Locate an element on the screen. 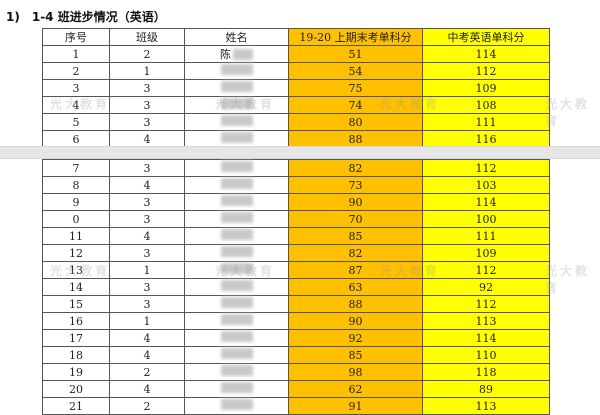 This screenshot has width=600, height=415. cell-no: 7 is located at coordinates (76, 168).